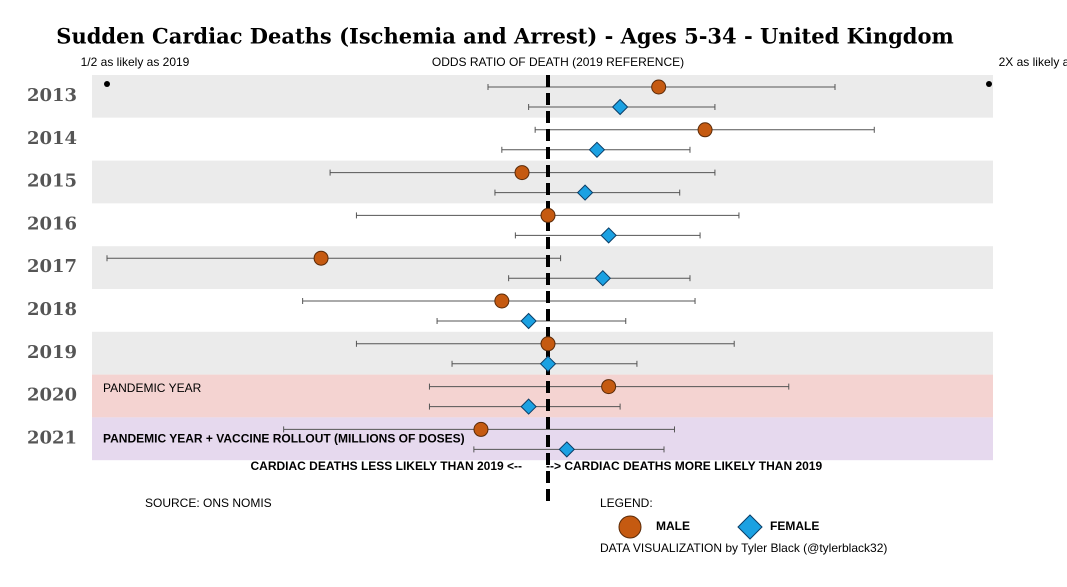 Image resolution: width=1067 pixels, height=587 pixels. I want to click on x-tick-label: 2X as likely as 2019, so click(1033, 62).